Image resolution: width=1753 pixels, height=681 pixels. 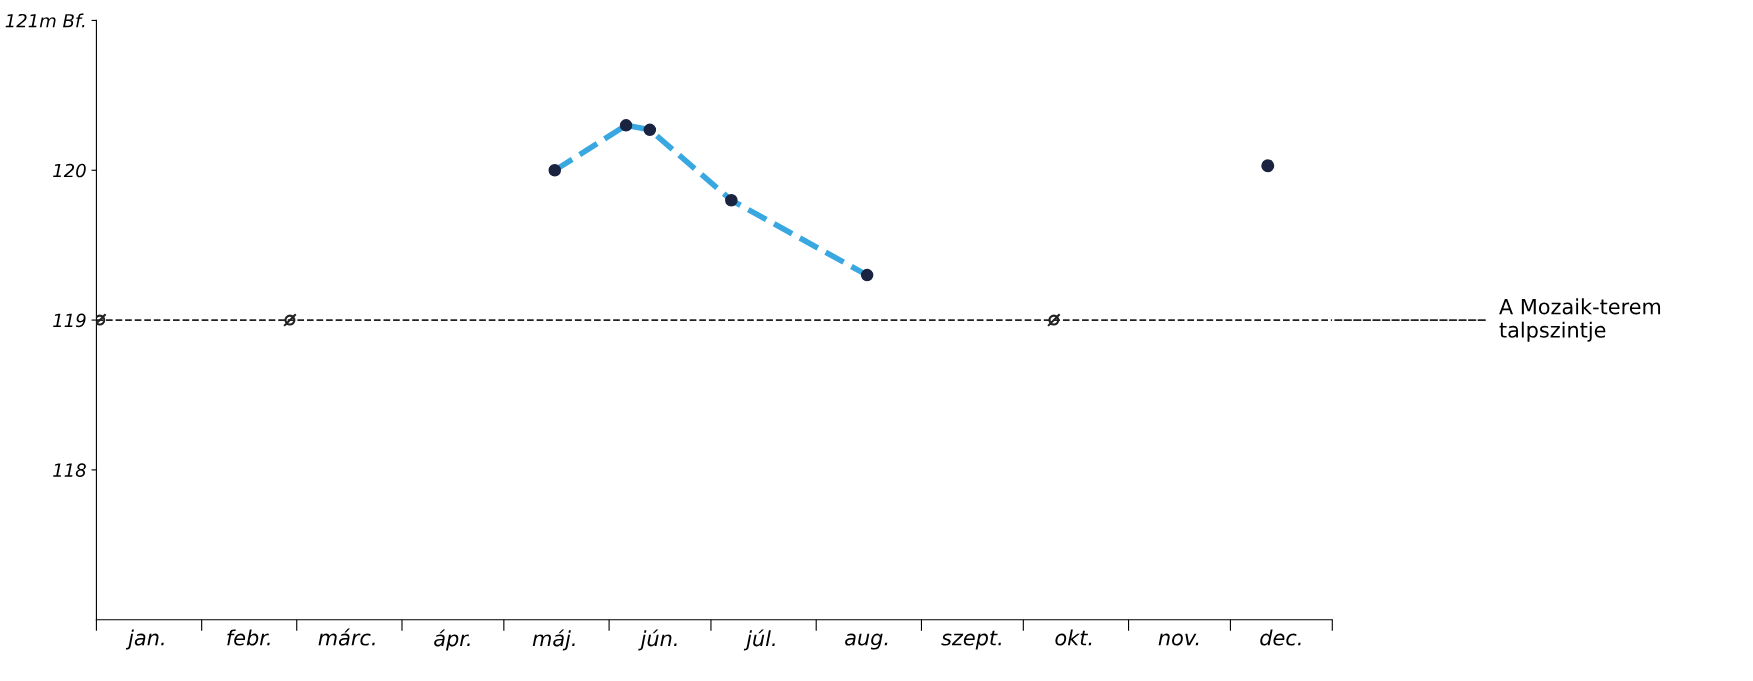 What do you see at coordinates (759, 640) in the screenshot?
I see `x-tick-label: júl.` at bounding box center [759, 640].